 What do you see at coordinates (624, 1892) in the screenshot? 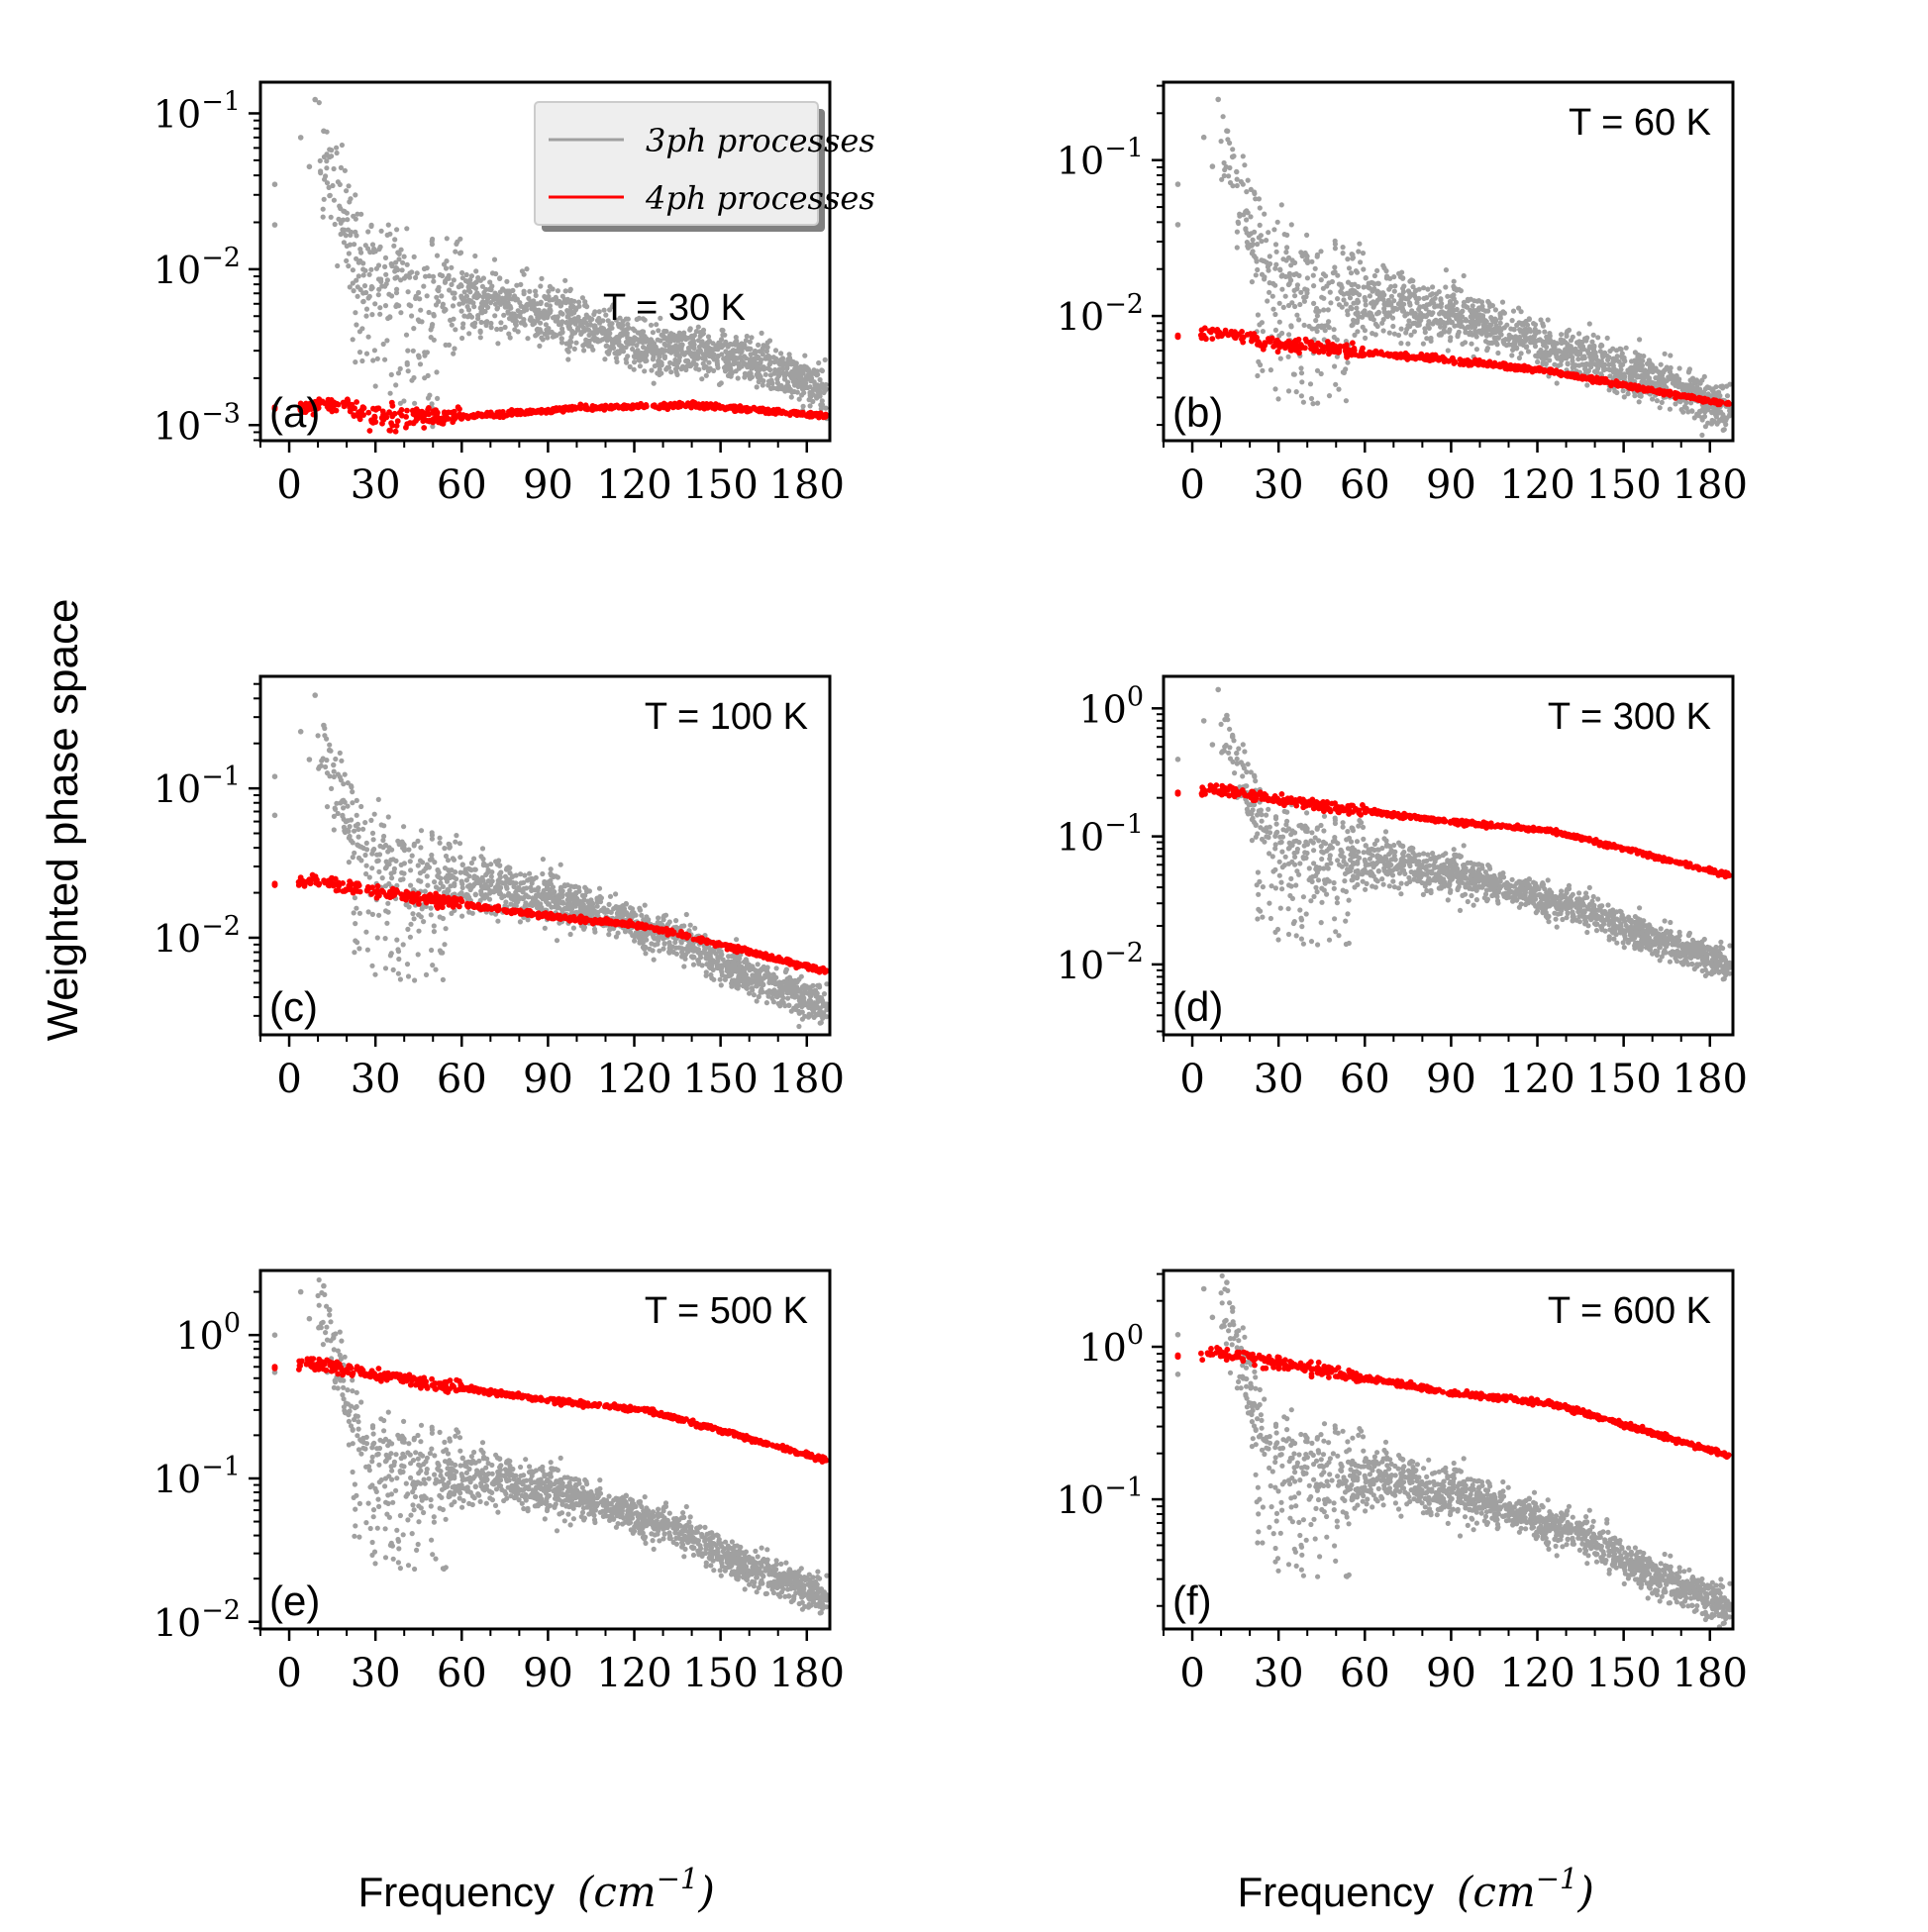
I see `x-axis-label-unit-base: cm` at bounding box center [624, 1892].